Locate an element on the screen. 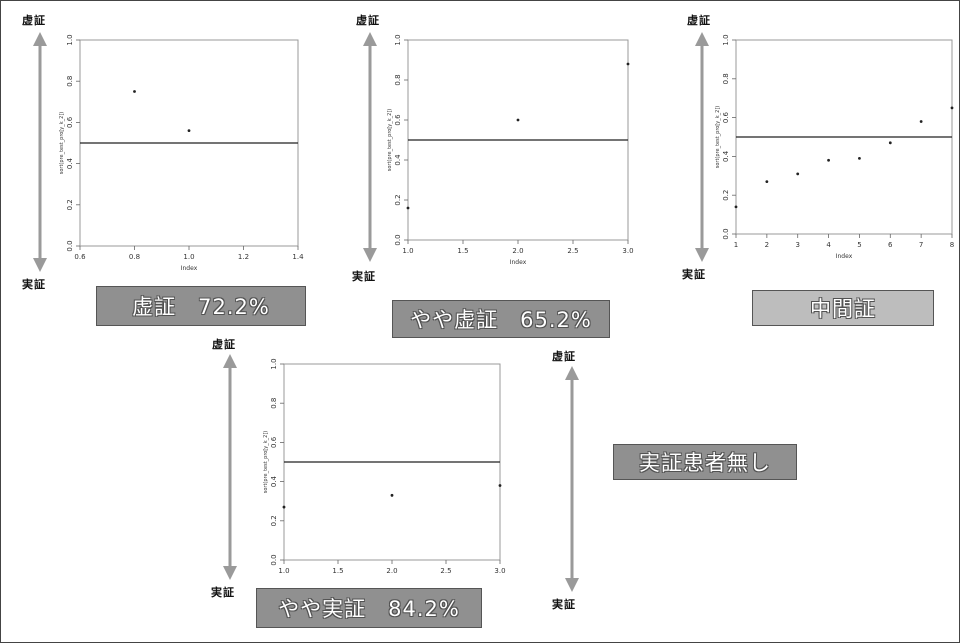 This screenshot has width=960, height=643. badge-chukan: 中間証 is located at coordinates (843, 308).